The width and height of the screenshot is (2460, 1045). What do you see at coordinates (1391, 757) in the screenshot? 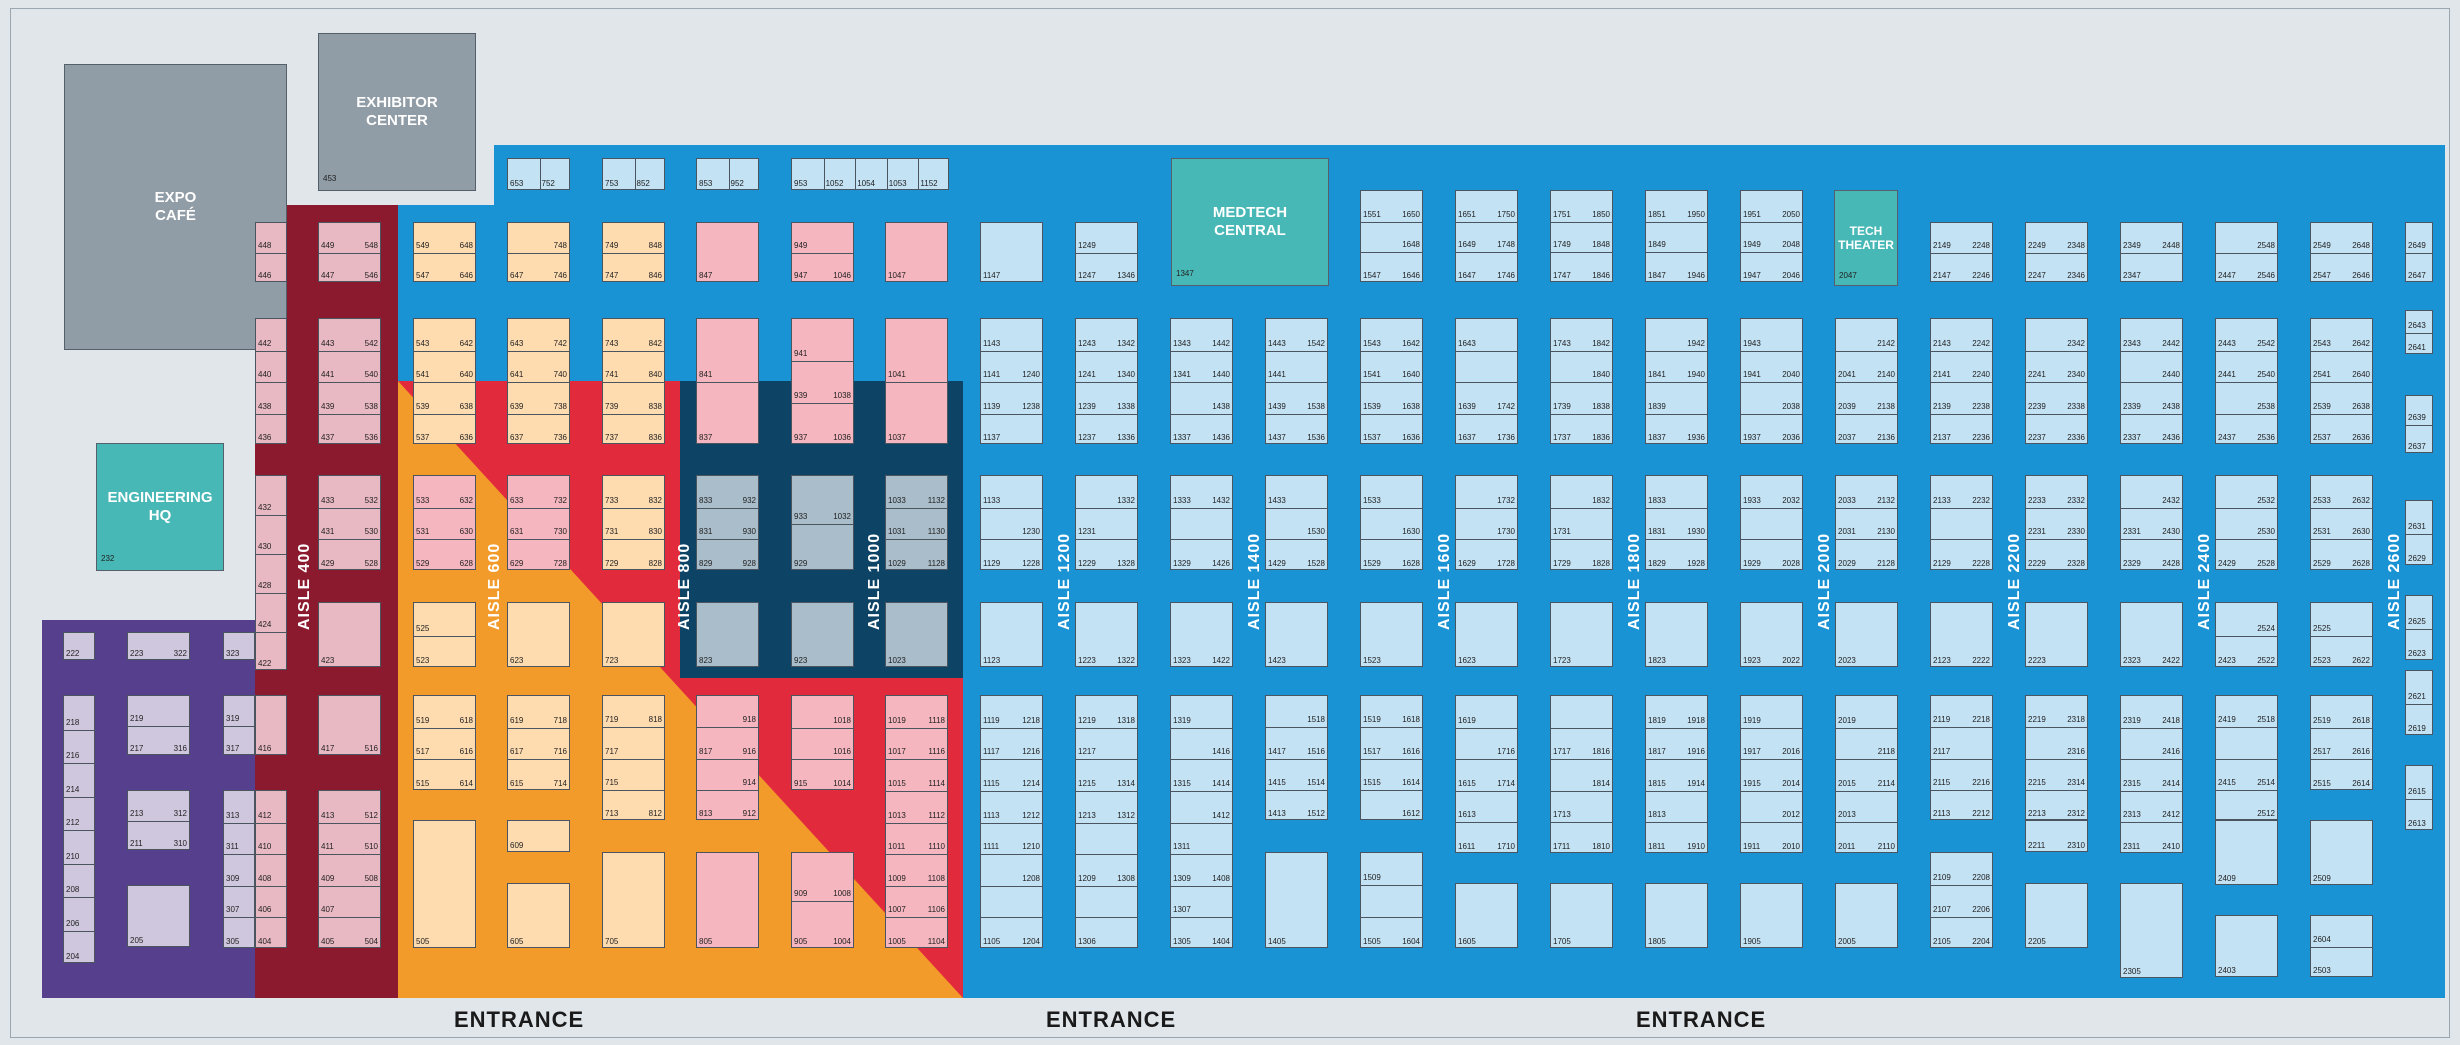
I see `booth-blue-1500-4: 1519 1618 1517 1616 1515 1614 1612` at bounding box center [1391, 757].